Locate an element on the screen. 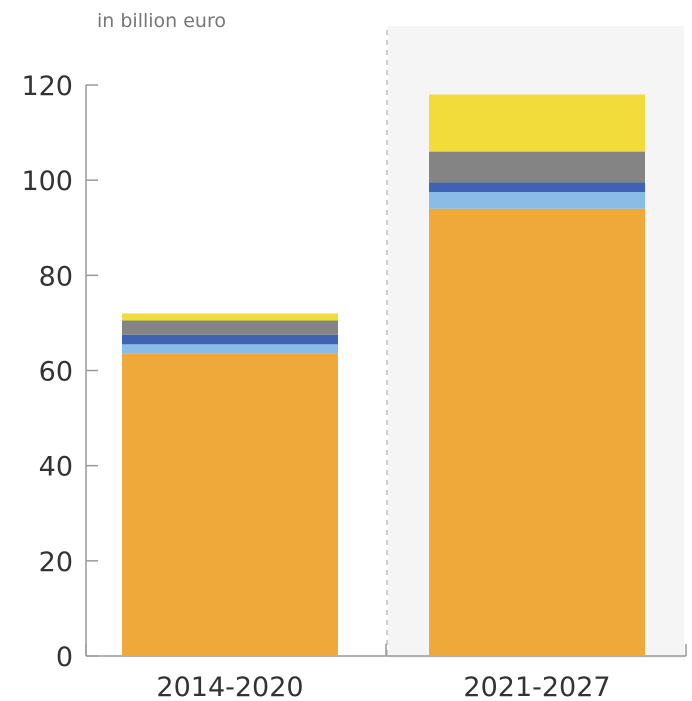 The height and width of the screenshot is (701, 692). unit-label: in billion euro is located at coordinates (161, 21).